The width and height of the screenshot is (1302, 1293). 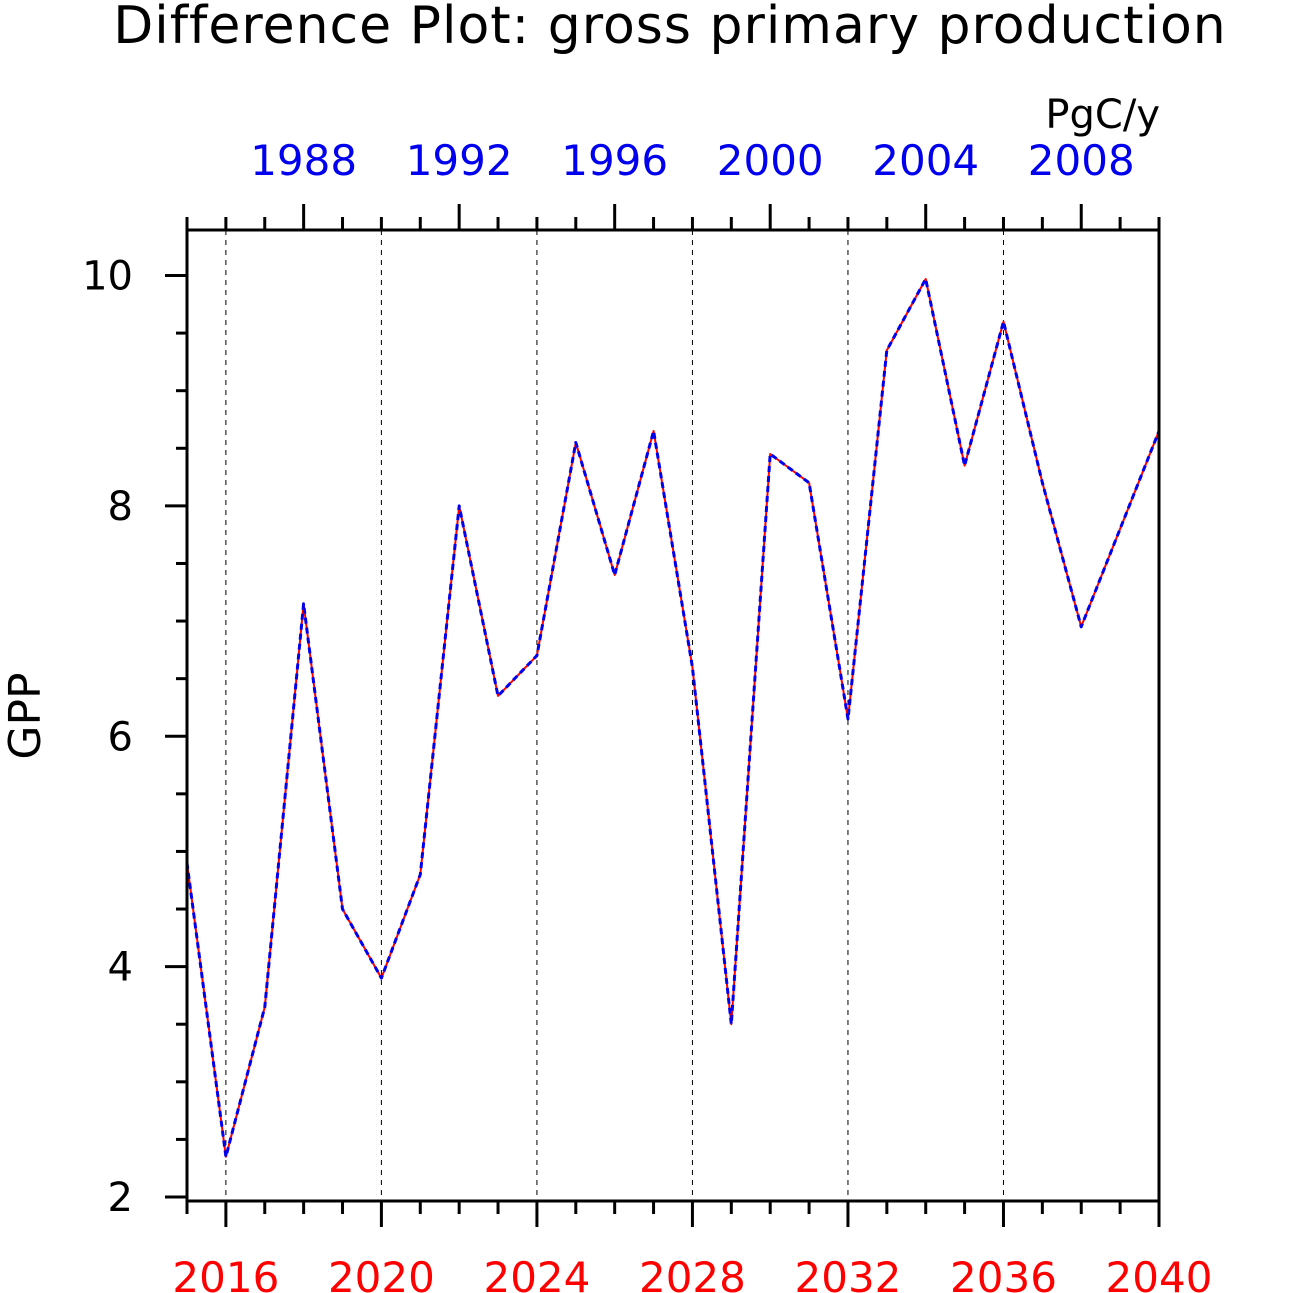 I want to click on y-tick-label: 6, so click(x=120, y=737).